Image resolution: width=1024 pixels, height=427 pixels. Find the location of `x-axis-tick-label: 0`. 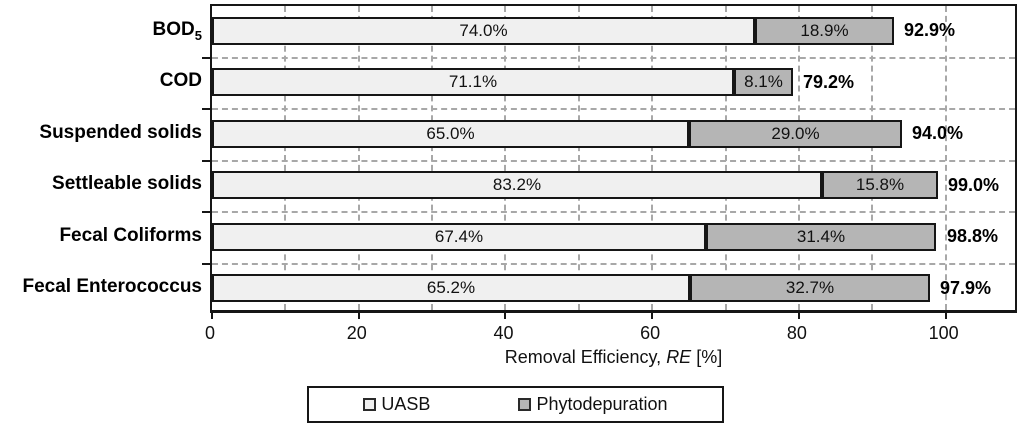

x-axis-tick-label: 0 is located at coordinates (210, 333).